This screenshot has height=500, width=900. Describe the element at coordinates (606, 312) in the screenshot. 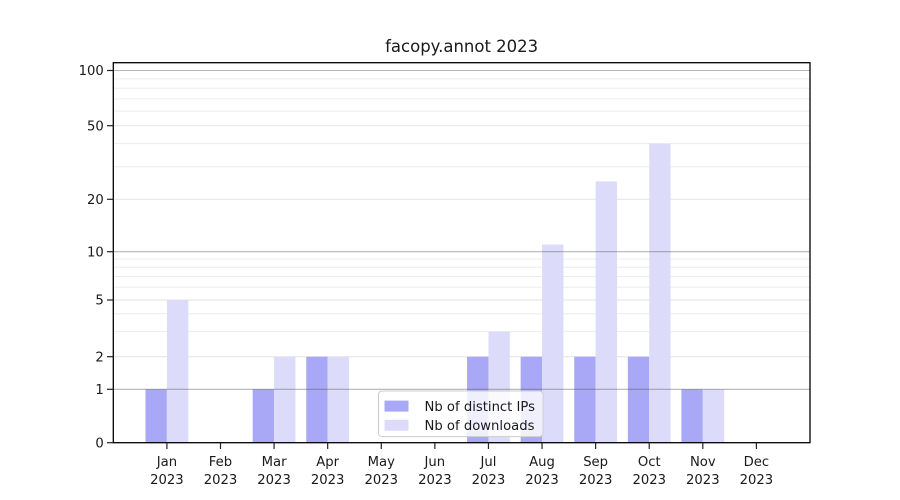

I see `bar-nb-of-downloads-sep` at that location.